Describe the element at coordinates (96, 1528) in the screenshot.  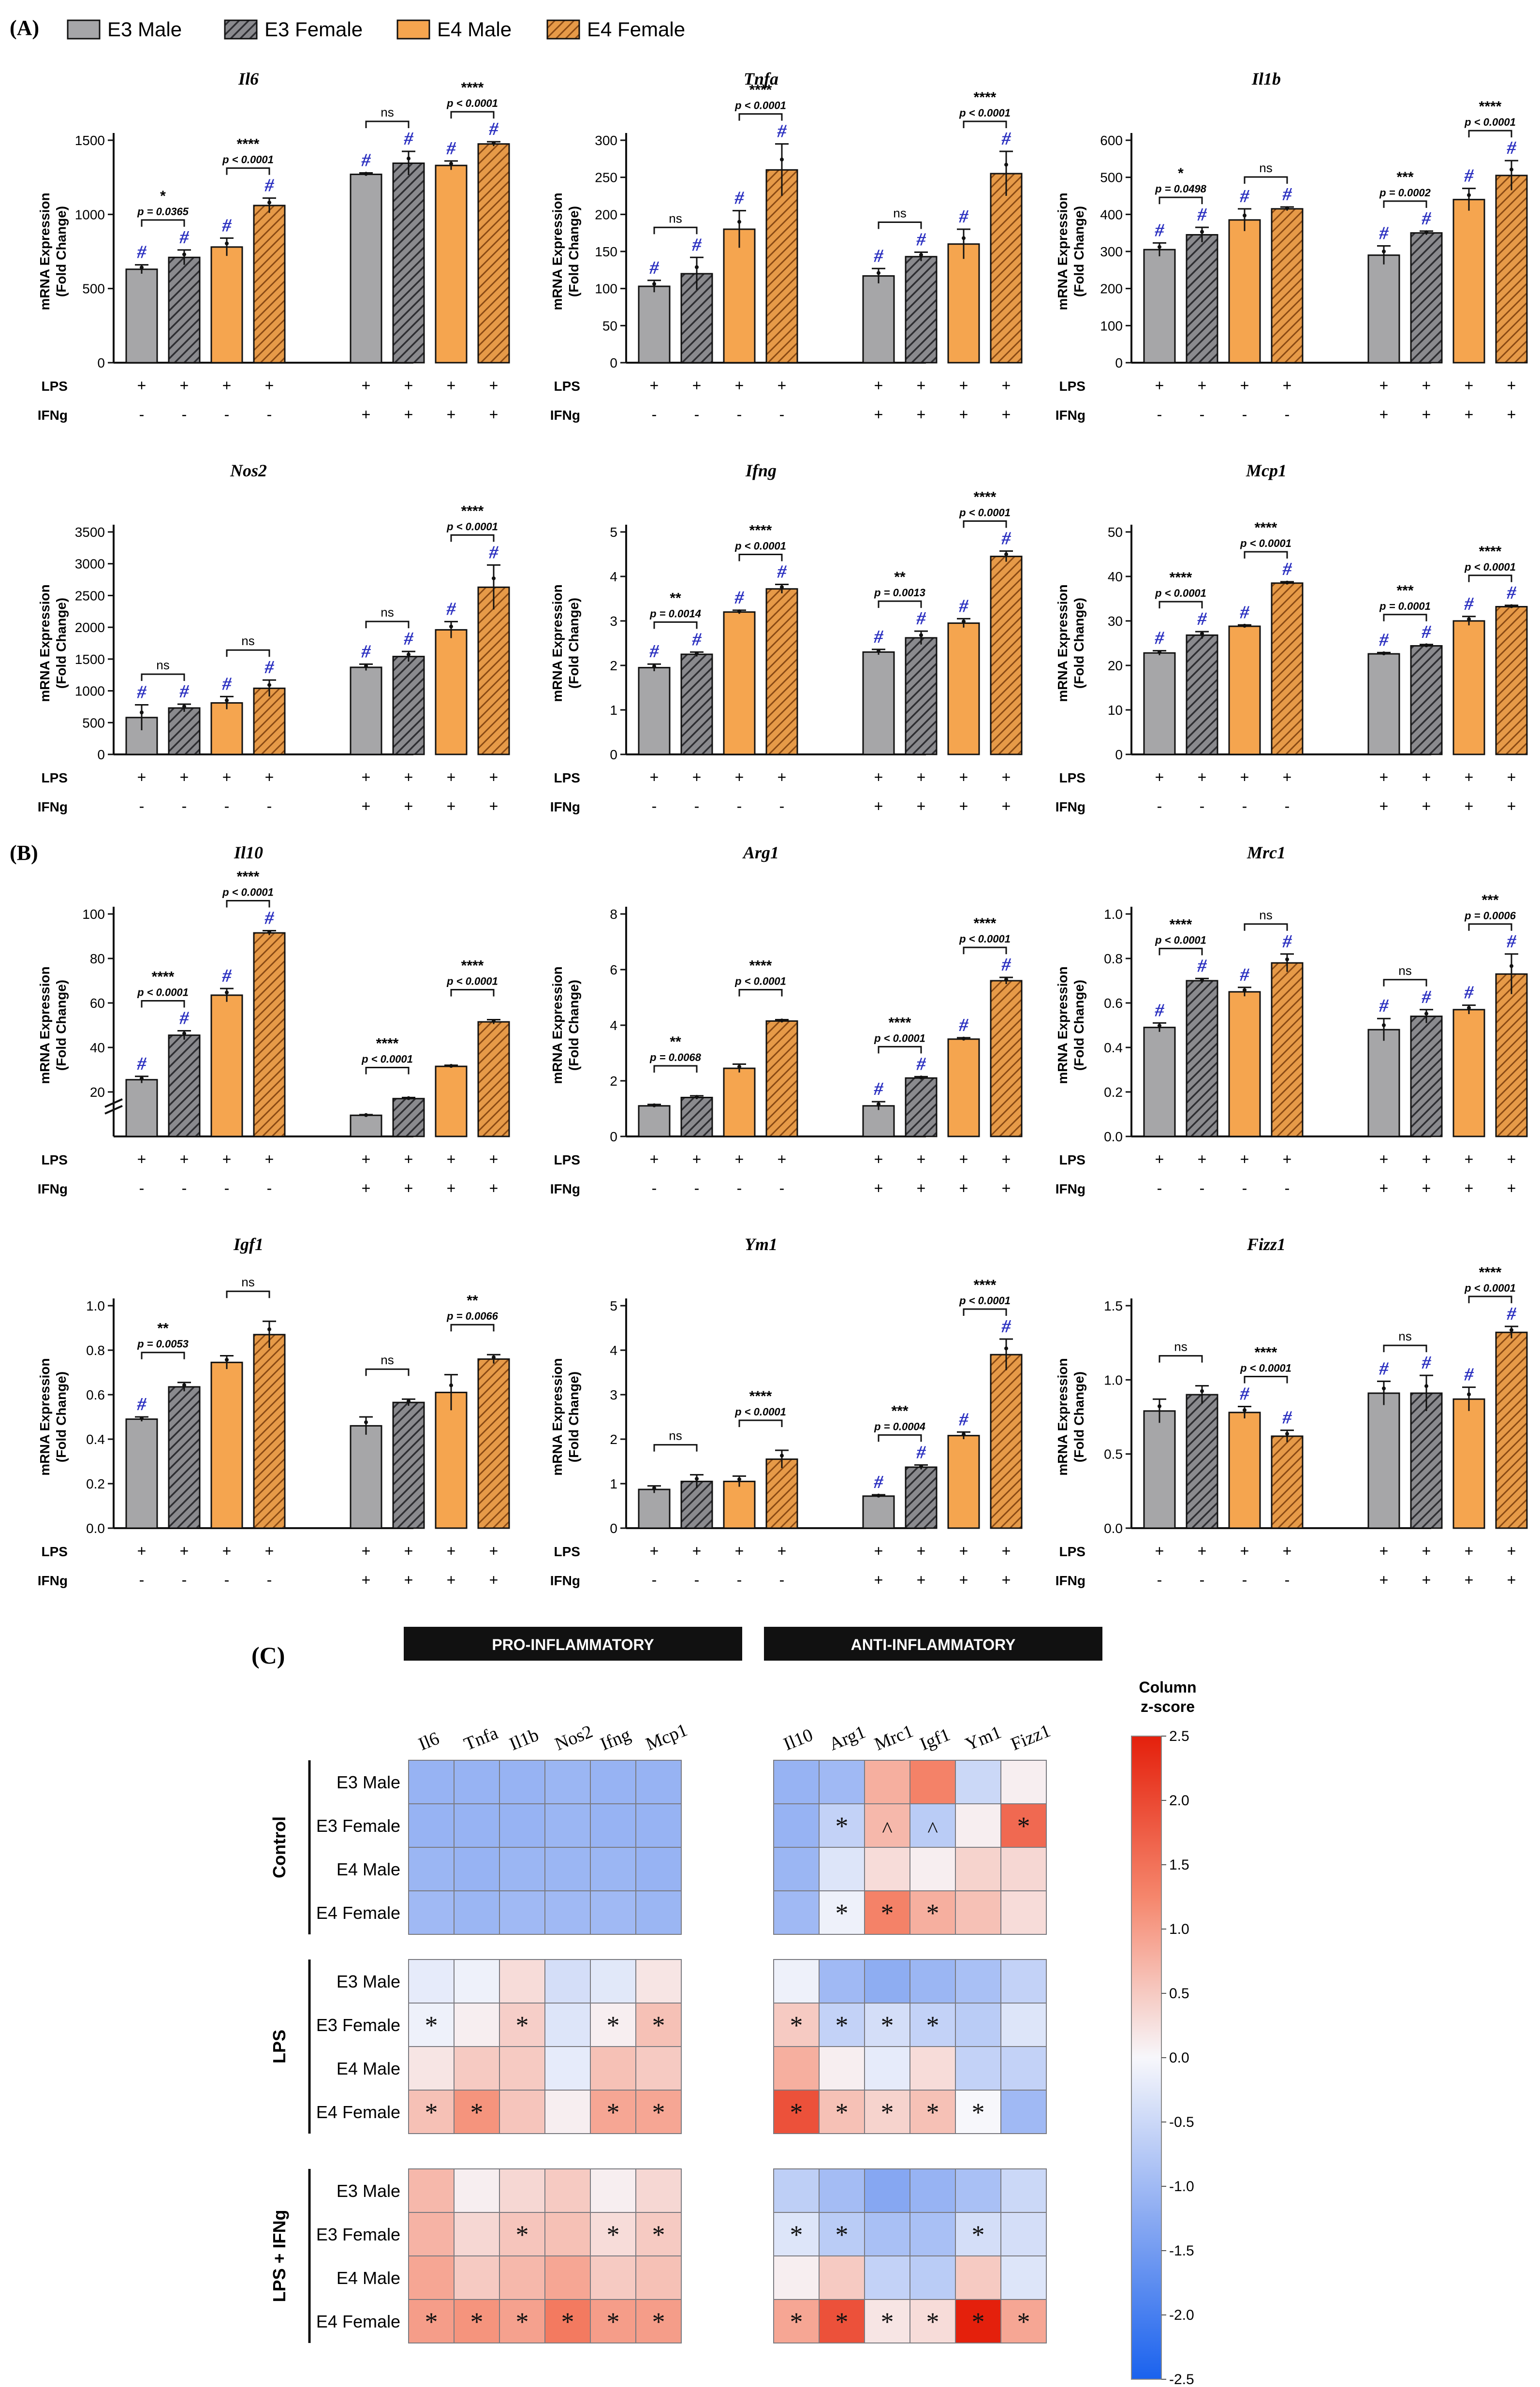
I see `y-tick-label: 0.0` at that location.